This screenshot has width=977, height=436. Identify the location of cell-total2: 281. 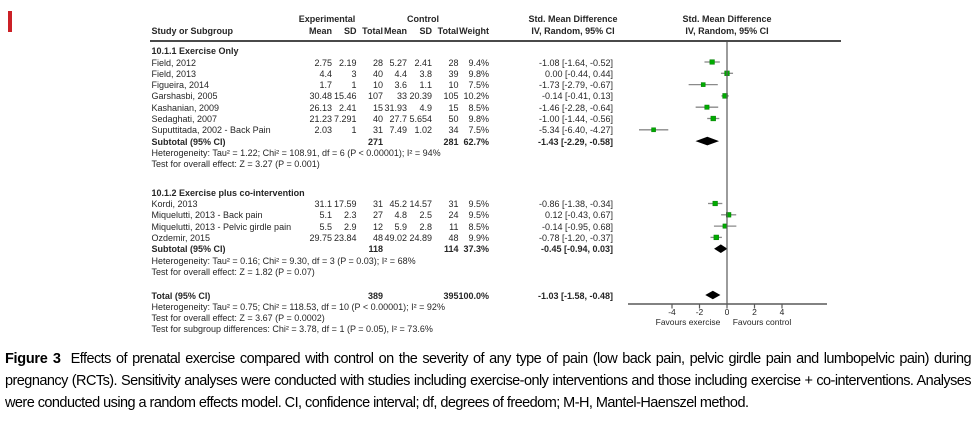
(451, 141).